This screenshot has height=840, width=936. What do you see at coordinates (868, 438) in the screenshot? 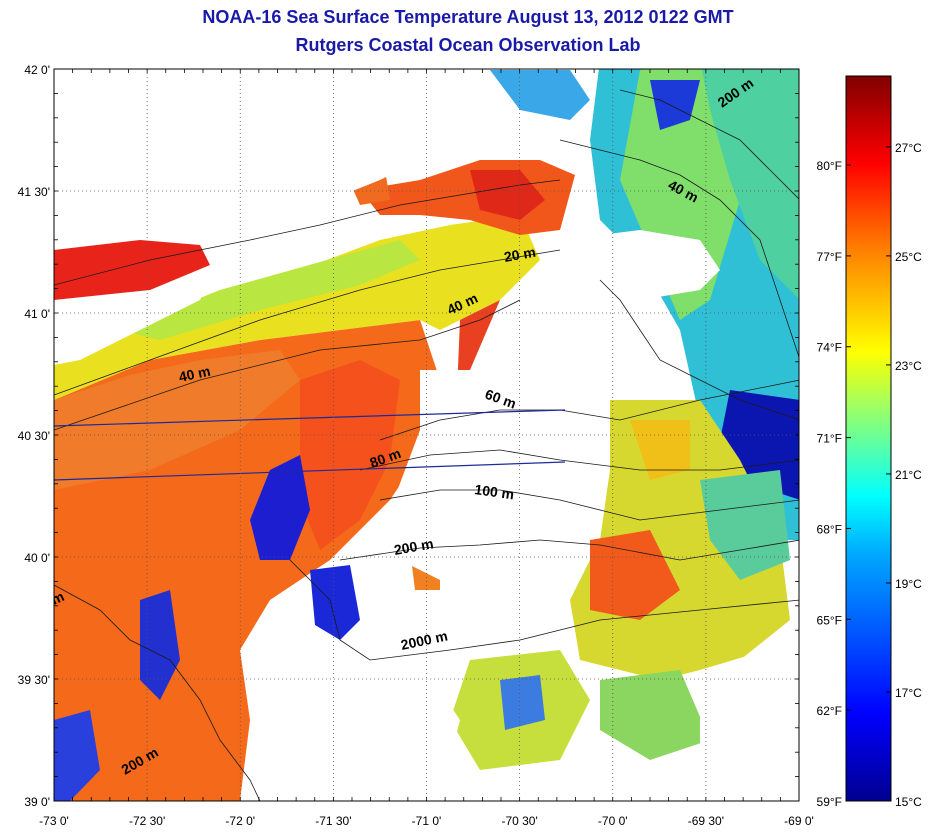
I see `colorbar-gradient` at bounding box center [868, 438].